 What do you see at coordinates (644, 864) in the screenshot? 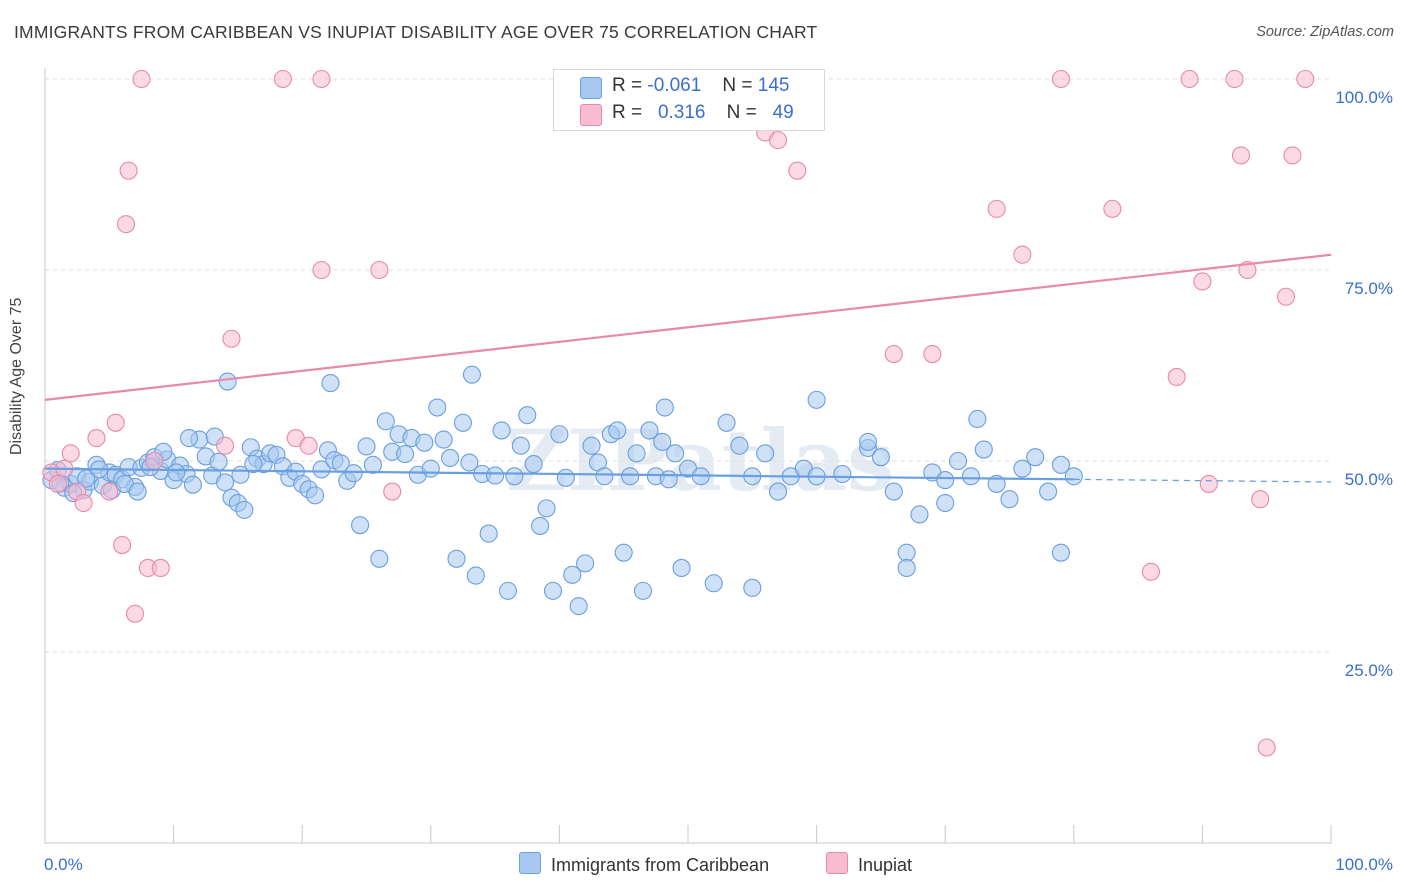
I see `legend-item-caribbean: Immigrants from Caribbean` at bounding box center [644, 864].